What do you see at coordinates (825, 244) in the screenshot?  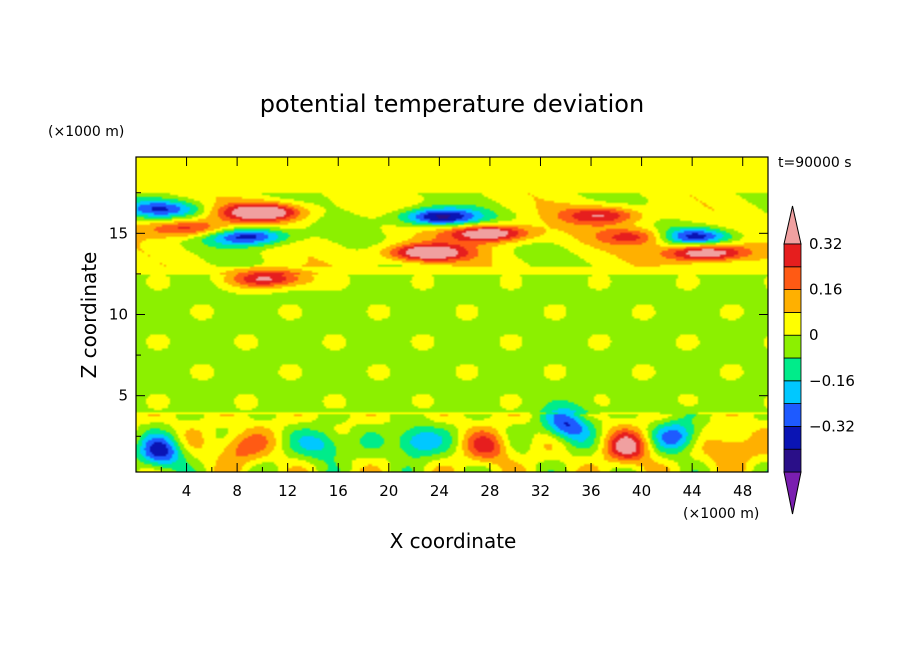 I see `colorbar-label: 0.32` at bounding box center [825, 244].